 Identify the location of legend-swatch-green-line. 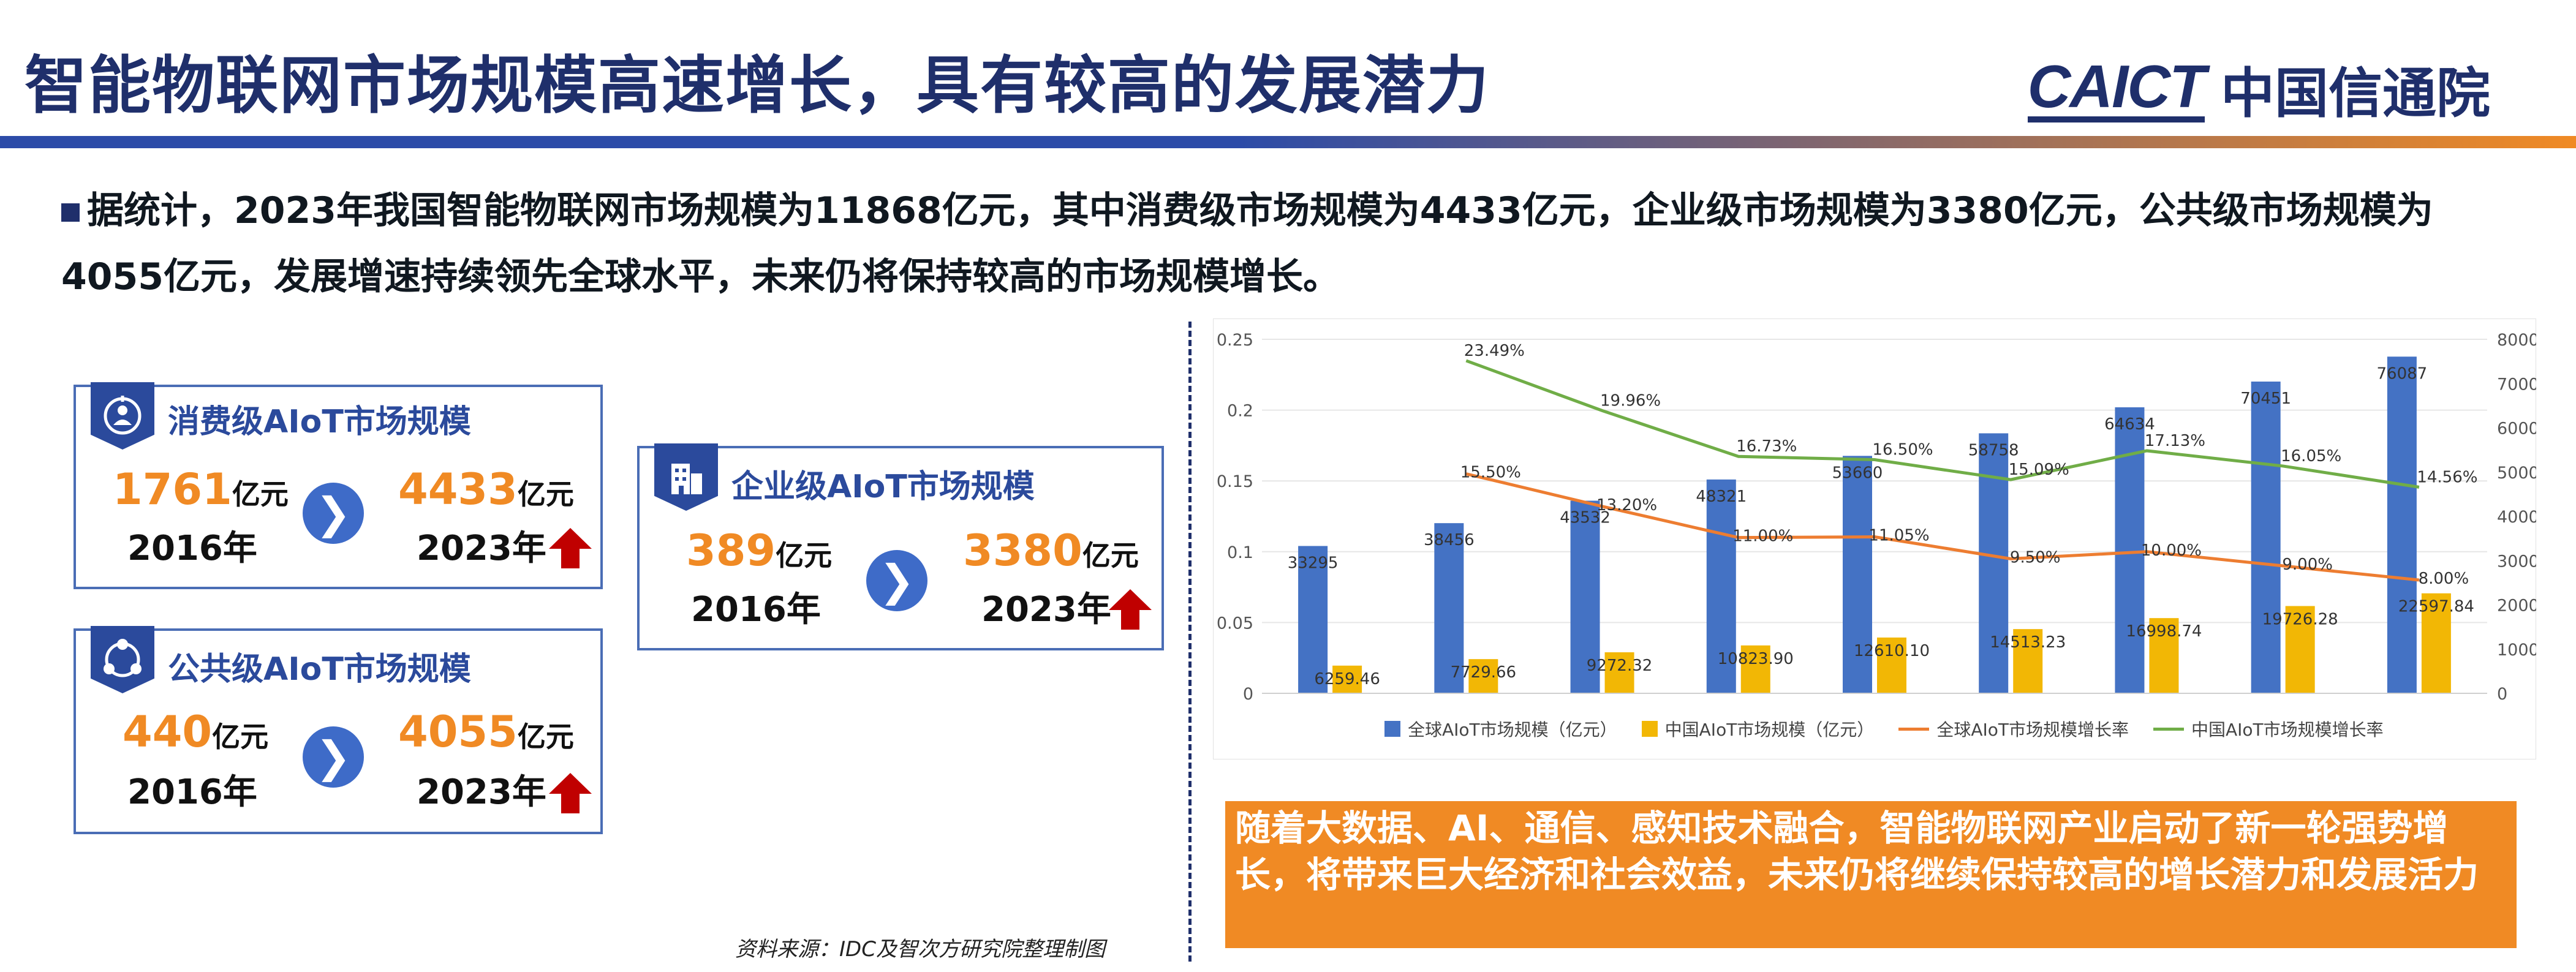
(2168, 729).